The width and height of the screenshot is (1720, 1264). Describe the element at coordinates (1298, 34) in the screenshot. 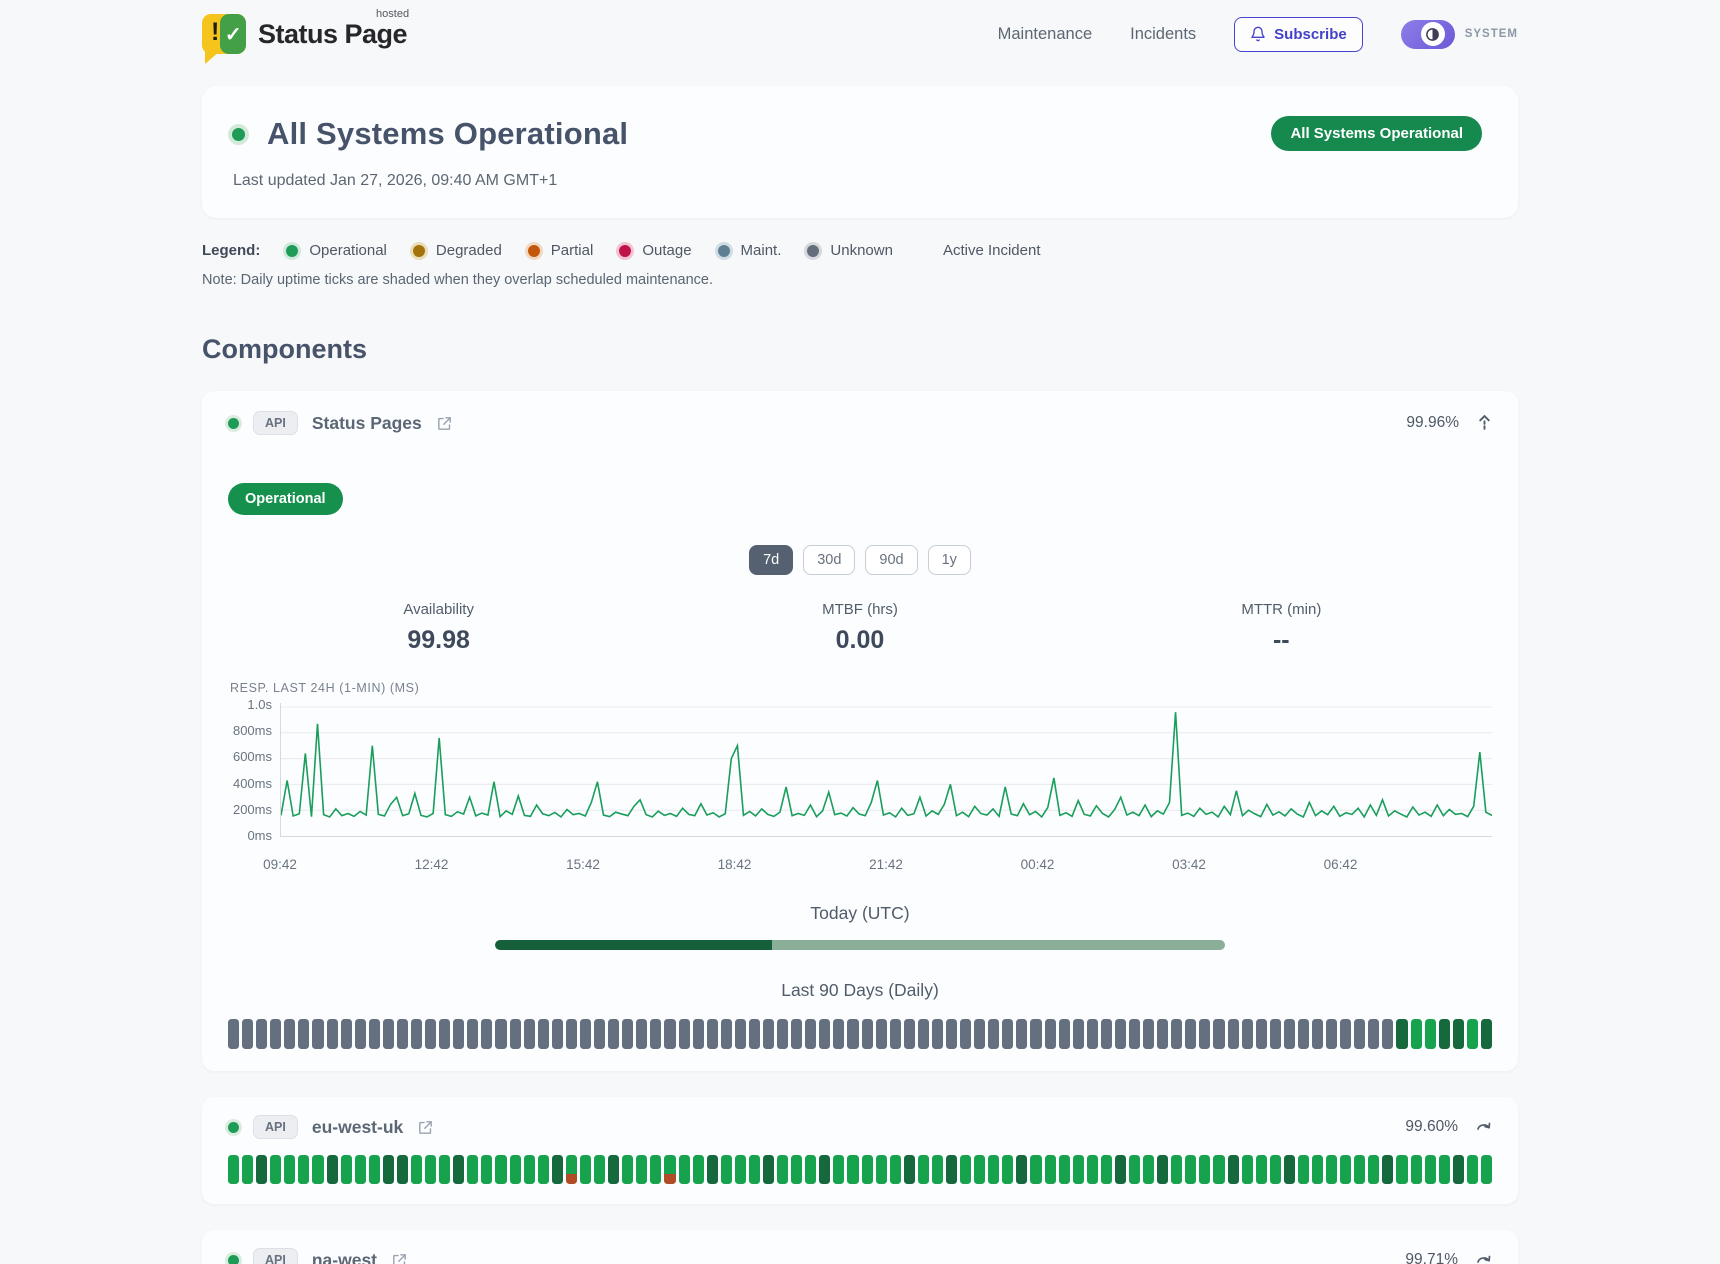

I see `subscribe-button: Subscribe` at that location.